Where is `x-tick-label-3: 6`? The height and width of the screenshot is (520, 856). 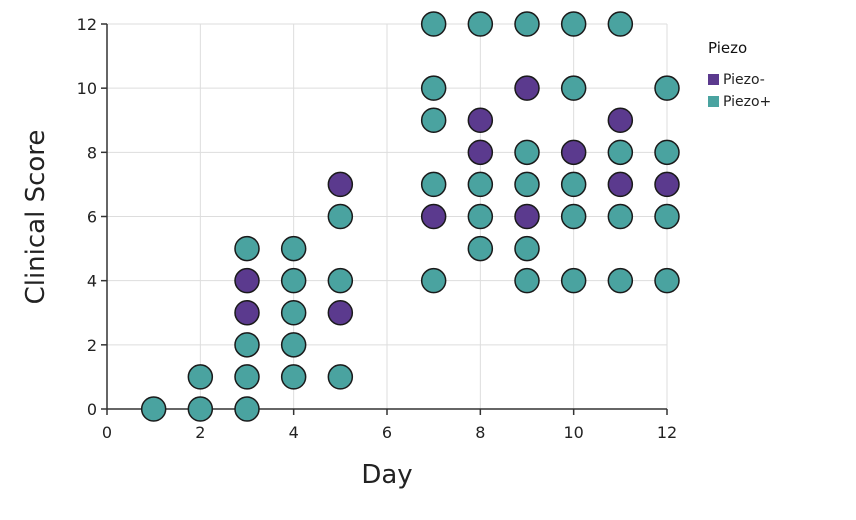
x-tick-label-3: 6 is located at coordinates (387, 432).